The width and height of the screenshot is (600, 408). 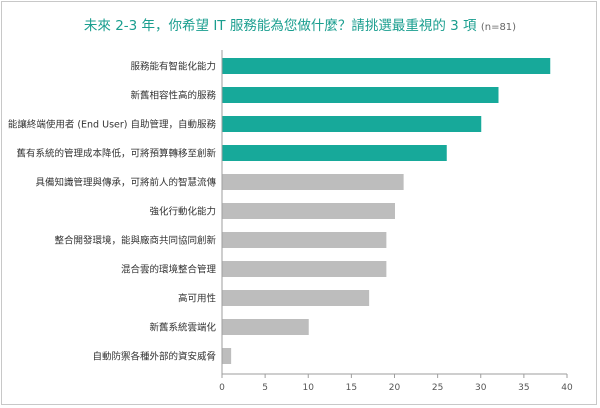 What do you see at coordinates (116, 154) in the screenshot?
I see `category-label-4: 舊有系統的管理成本降低，可將預算轉移至創新` at bounding box center [116, 154].